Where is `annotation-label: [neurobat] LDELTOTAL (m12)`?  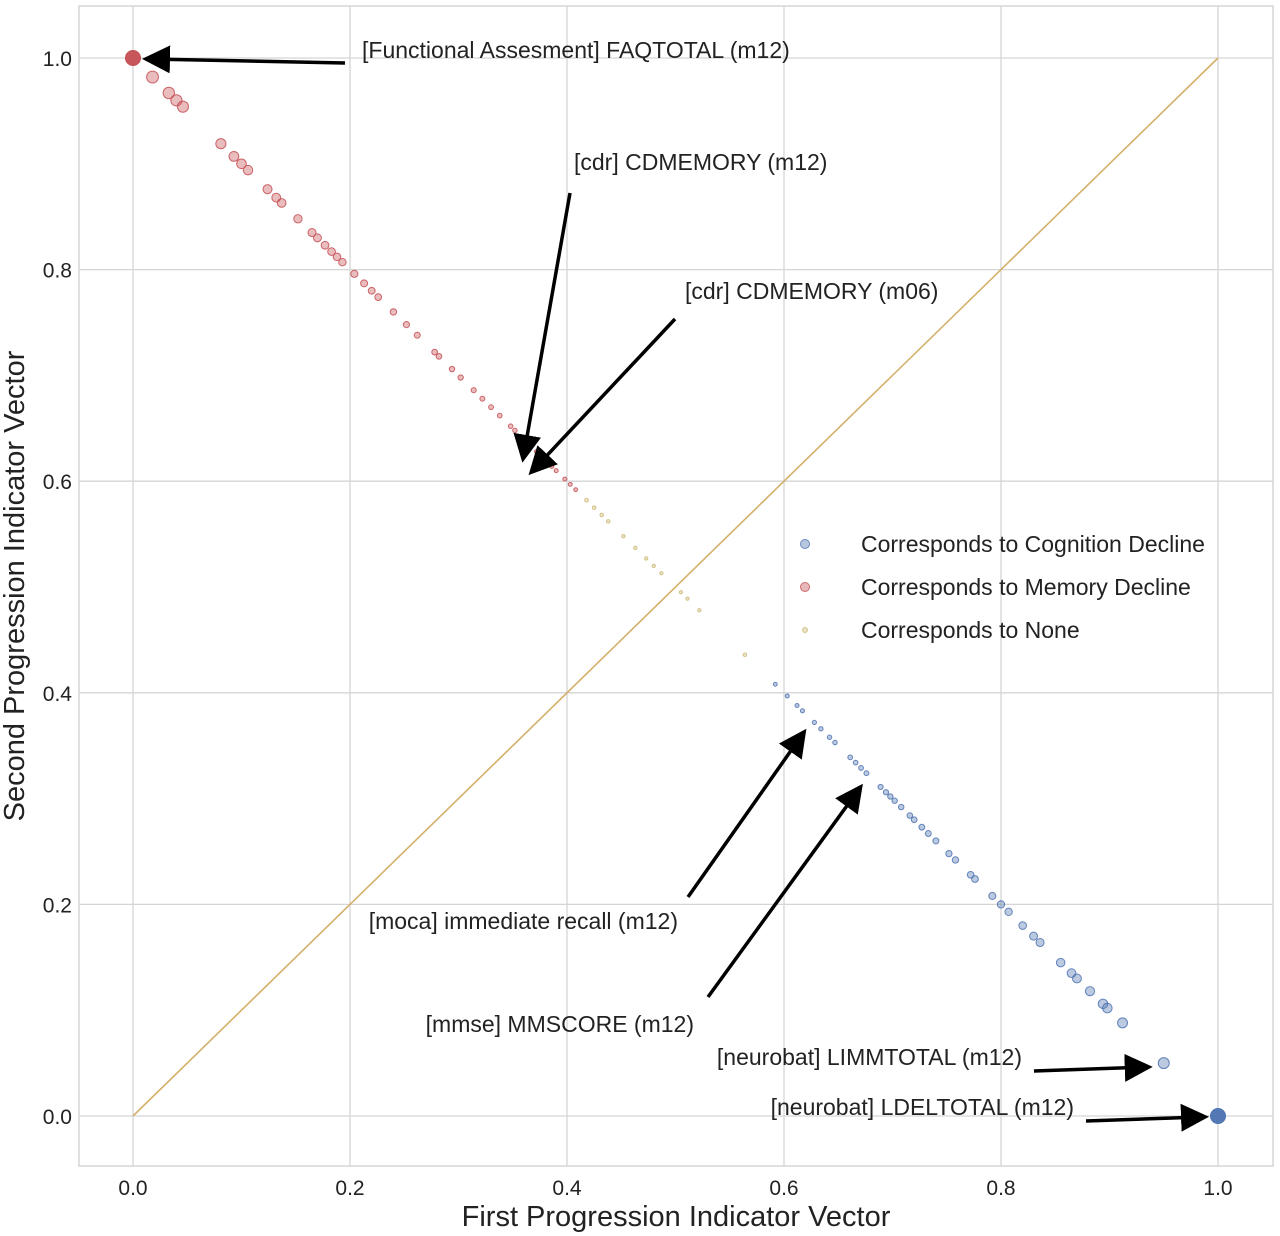
annotation-label: [neurobat] LDELTOTAL (m12) is located at coordinates (922, 1107).